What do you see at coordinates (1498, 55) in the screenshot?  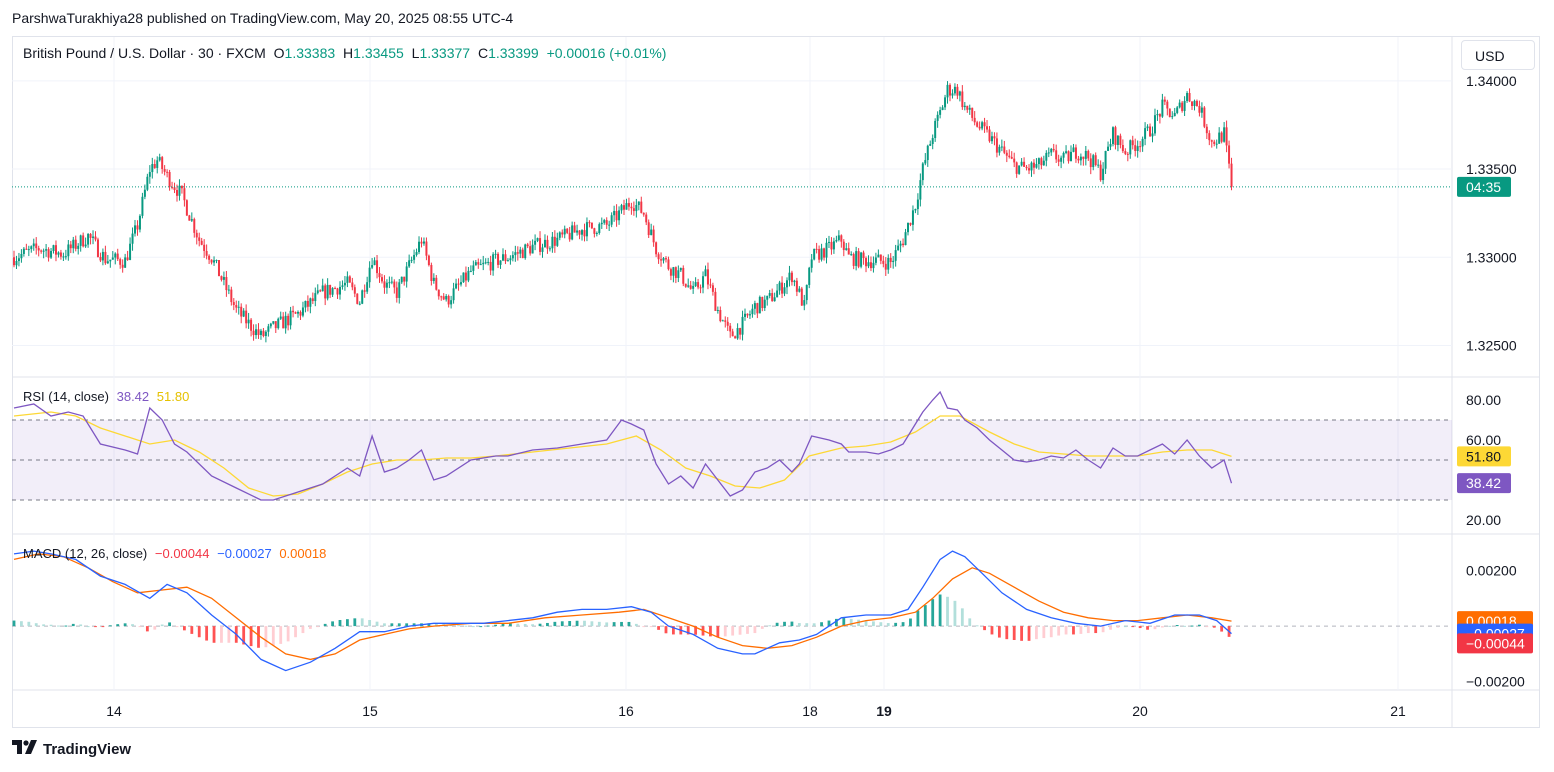 I see `currency-button: USD` at bounding box center [1498, 55].